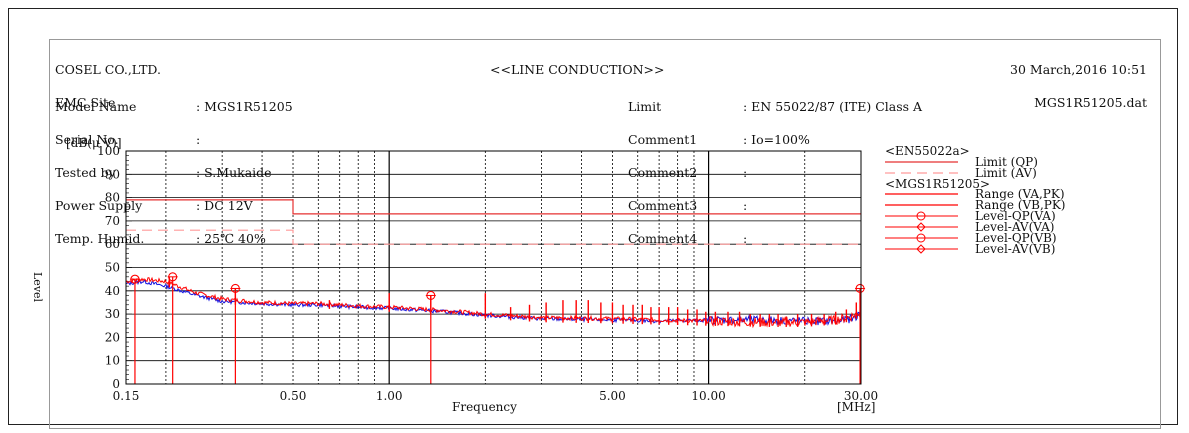 The image size is (1189, 433). I want to click on y-tick-label: 80, so click(112, 198).